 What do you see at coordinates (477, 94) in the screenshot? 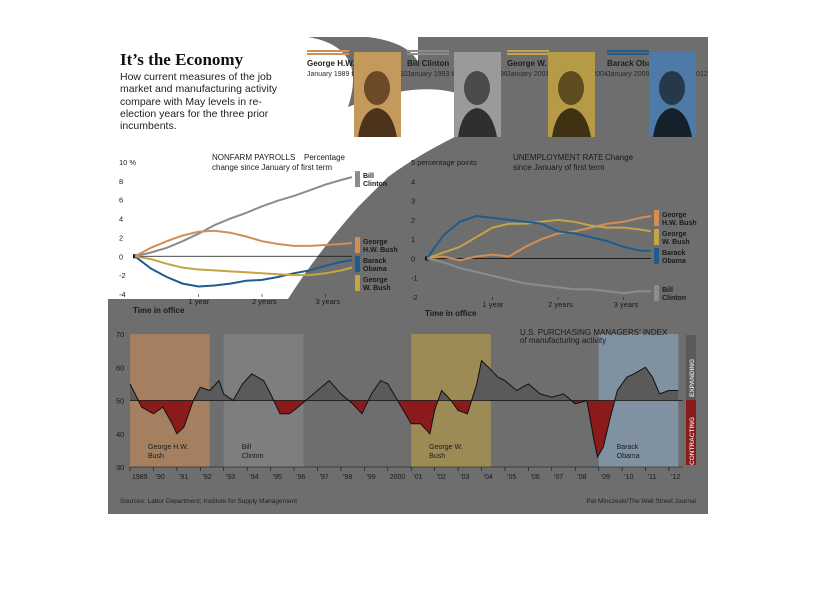
I see `portrait-clinton` at bounding box center [477, 94].